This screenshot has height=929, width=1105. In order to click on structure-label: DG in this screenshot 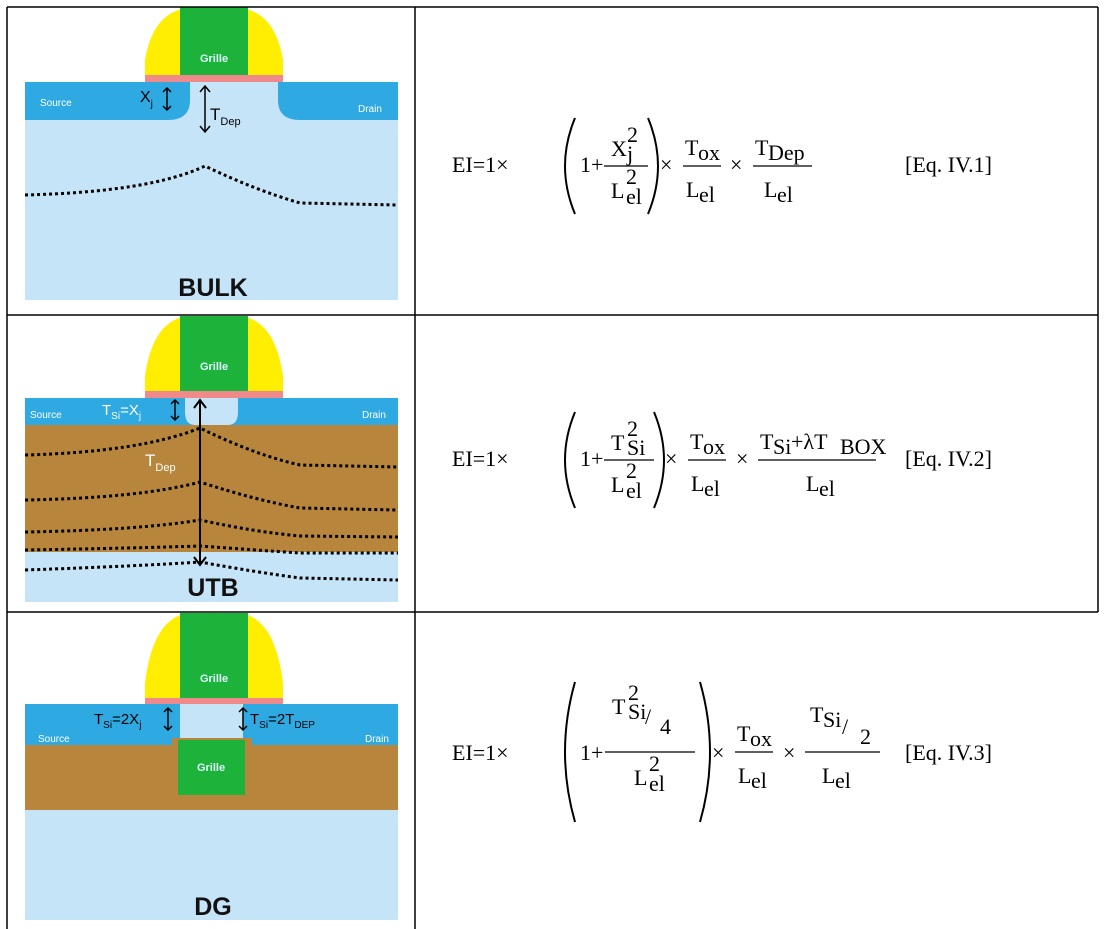, I will do `click(213, 907)`.